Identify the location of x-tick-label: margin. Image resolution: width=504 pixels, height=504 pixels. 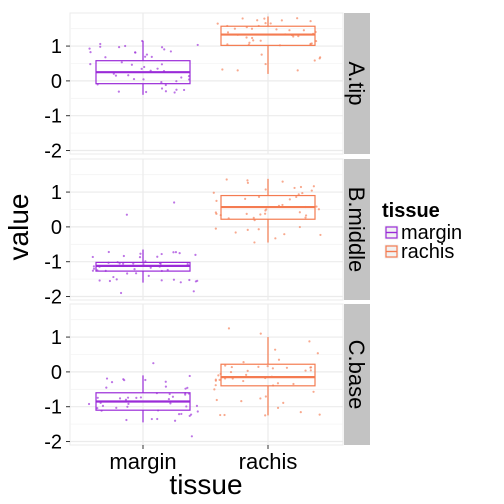
(142, 461).